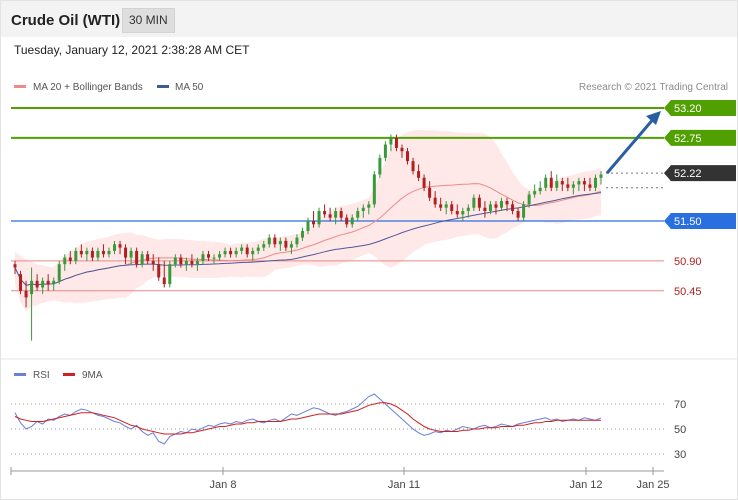 The image size is (738, 500). What do you see at coordinates (700, 199) in the screenshot?
I see `level-tags: 53.20 52.75 52.22 51.50 50.90 50.45` at bounding box center [700, 199].